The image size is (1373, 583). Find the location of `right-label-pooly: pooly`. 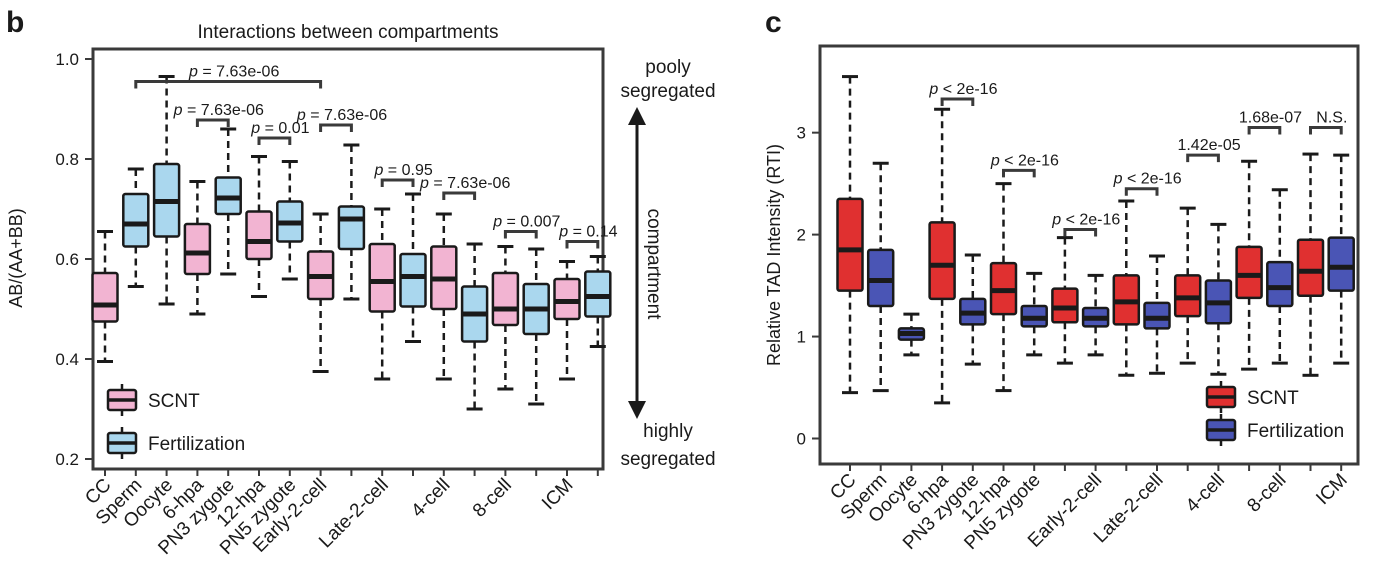

right-label-pooly: pooly is located at coordinates (668, 67).